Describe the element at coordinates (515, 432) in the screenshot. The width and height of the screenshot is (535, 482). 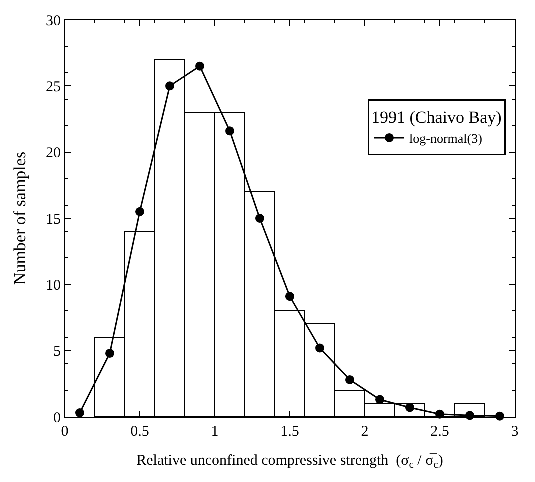
I see `x-tick-label: 3` at that location.